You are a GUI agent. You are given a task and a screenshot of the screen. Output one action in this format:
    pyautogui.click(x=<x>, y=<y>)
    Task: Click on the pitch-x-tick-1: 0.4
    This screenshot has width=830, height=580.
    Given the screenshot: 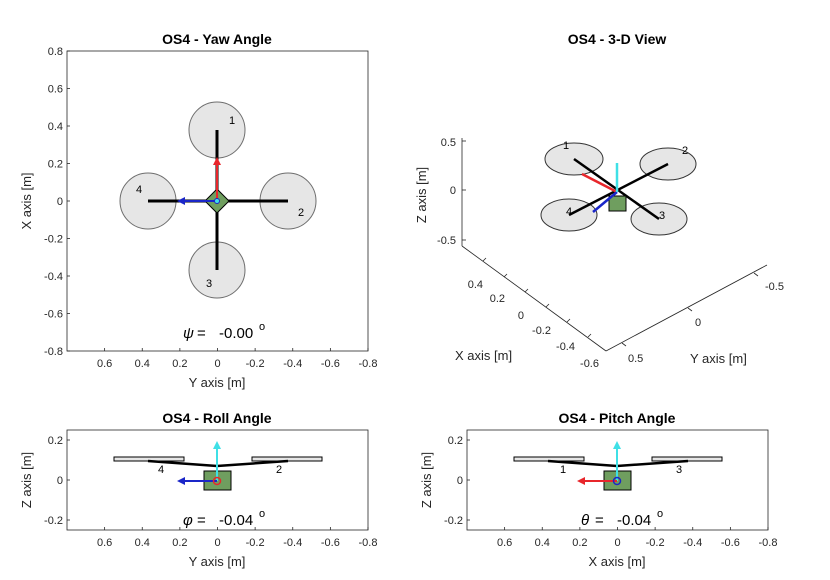 What is the action you would take?
    pyautogui.click(x=542, y=543)
    